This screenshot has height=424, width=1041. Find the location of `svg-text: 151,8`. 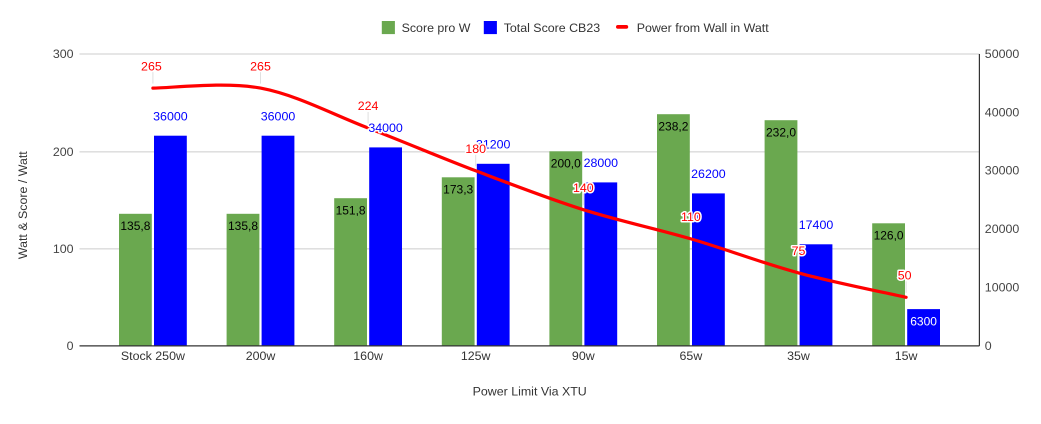

svg-text: 151,8 is located at coordinates (351, 211).